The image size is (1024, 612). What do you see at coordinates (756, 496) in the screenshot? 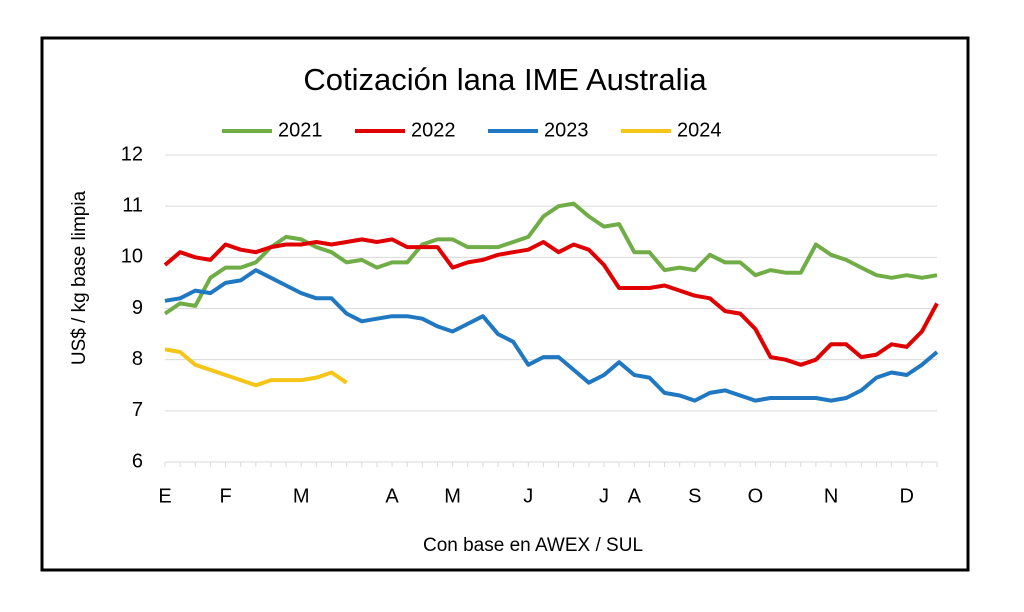
I see `x-tick-label: O` at bounding box center [756, 496].